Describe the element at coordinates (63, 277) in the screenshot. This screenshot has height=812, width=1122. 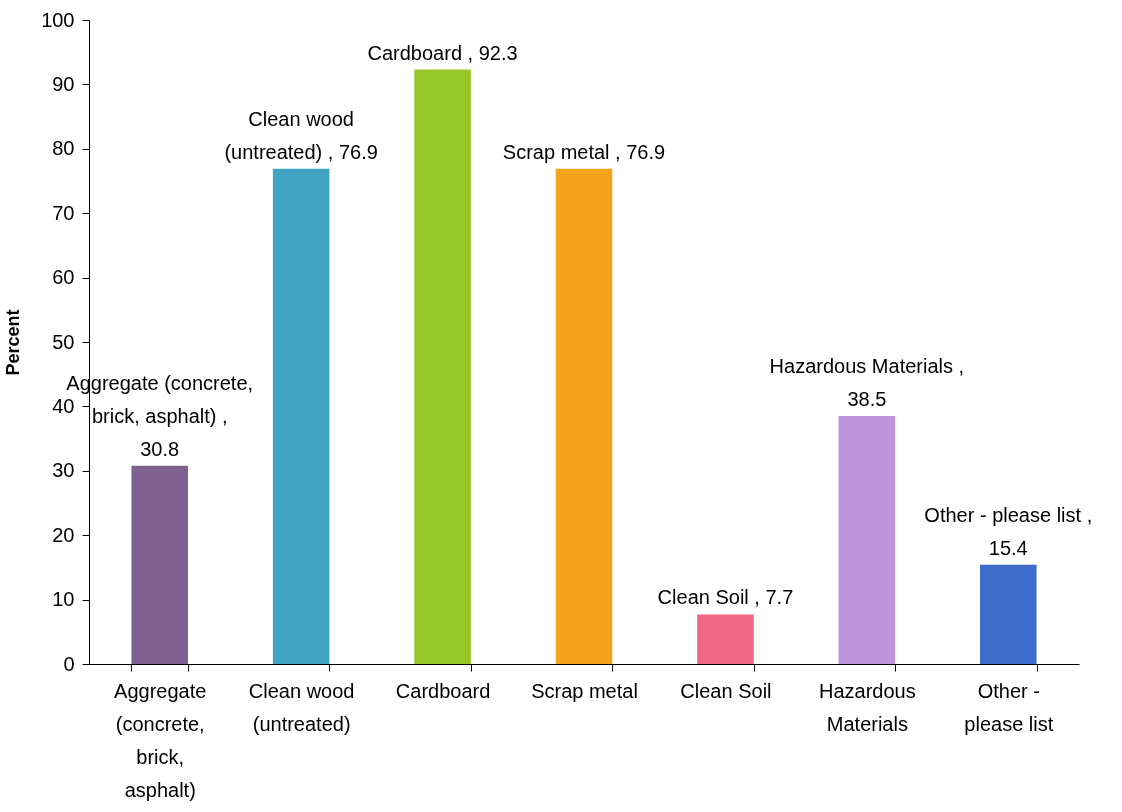
I see `y-tick-label: 60` at that location.